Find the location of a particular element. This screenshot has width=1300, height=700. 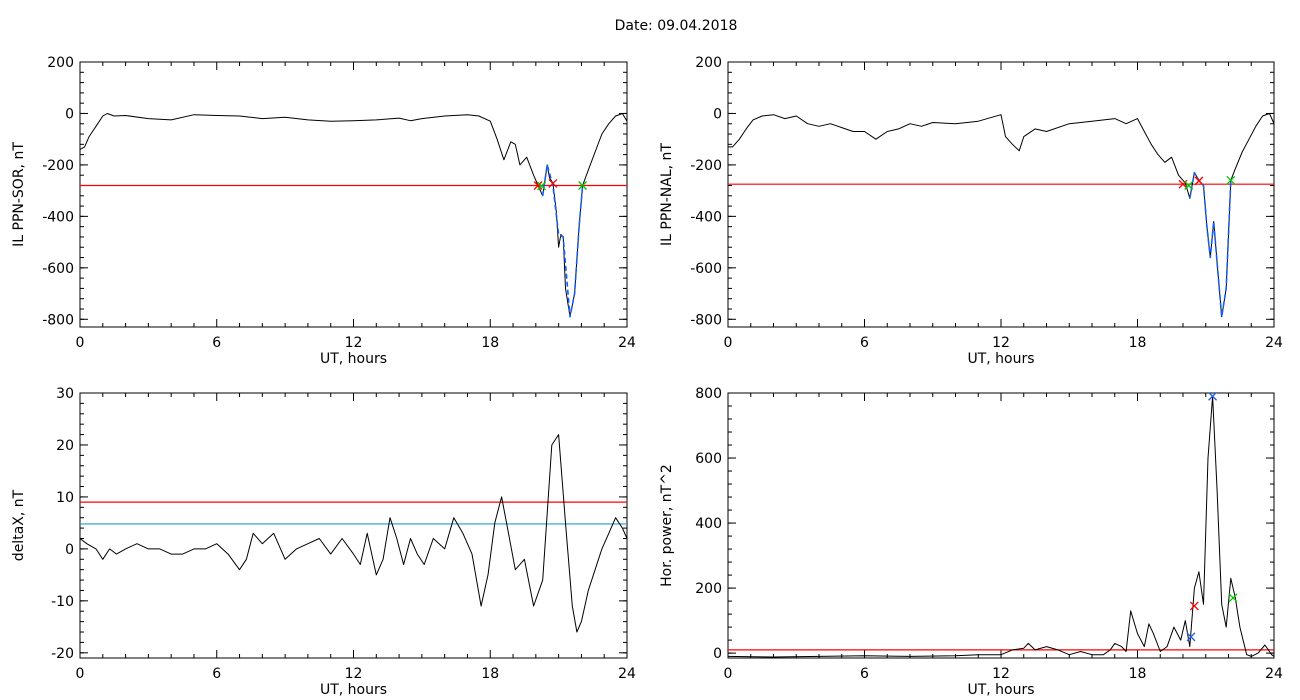

x-tick-label-power: 12 is located at coordinates (1001, 674).